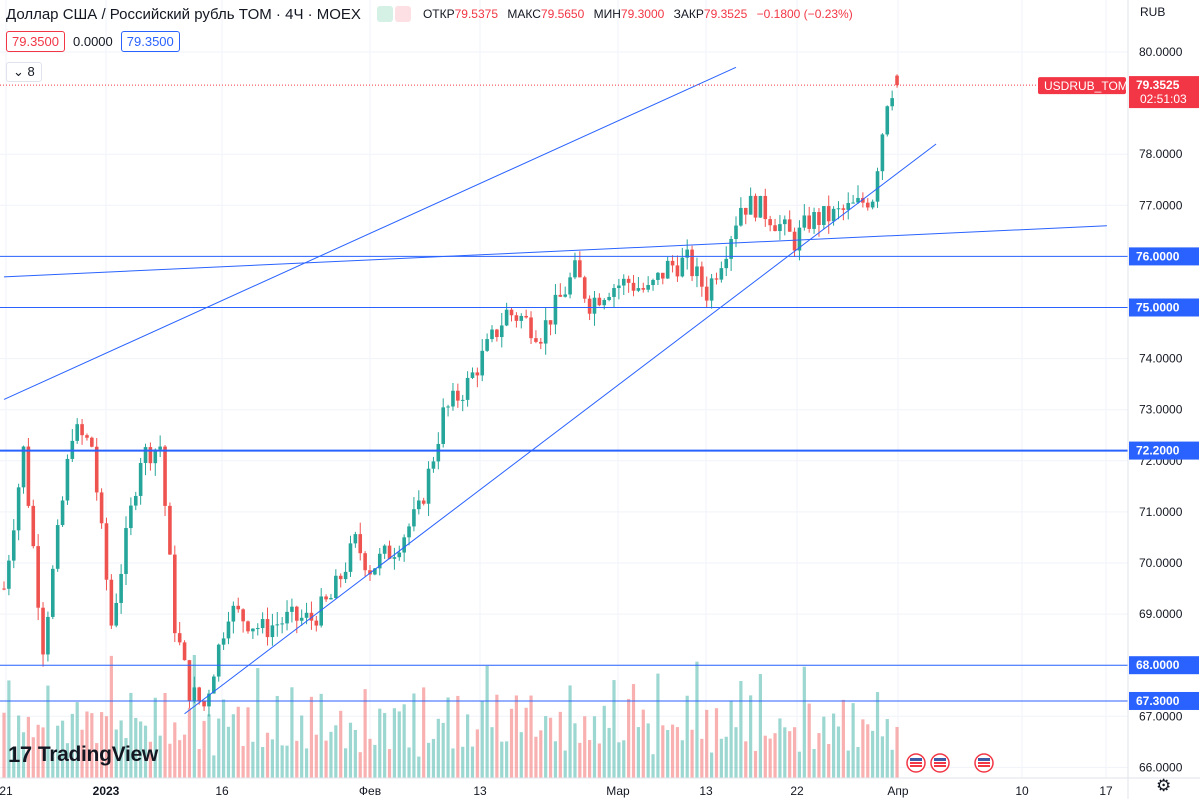 The width and height of the screenshot is (1200, 799). Describe the element at coordinates (1164, 785) in the screenshot. I see `settings-gear-icon: ⚙` at that location.